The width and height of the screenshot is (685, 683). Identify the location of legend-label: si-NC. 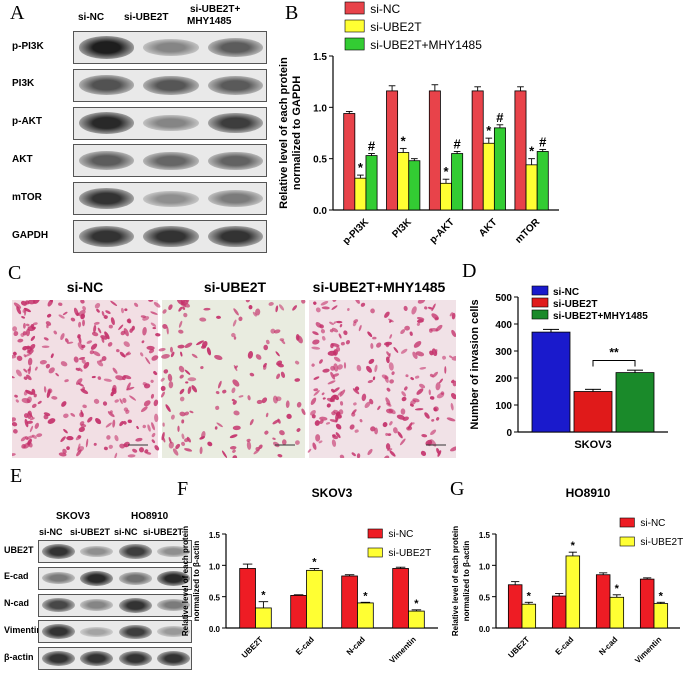
(566, 292).